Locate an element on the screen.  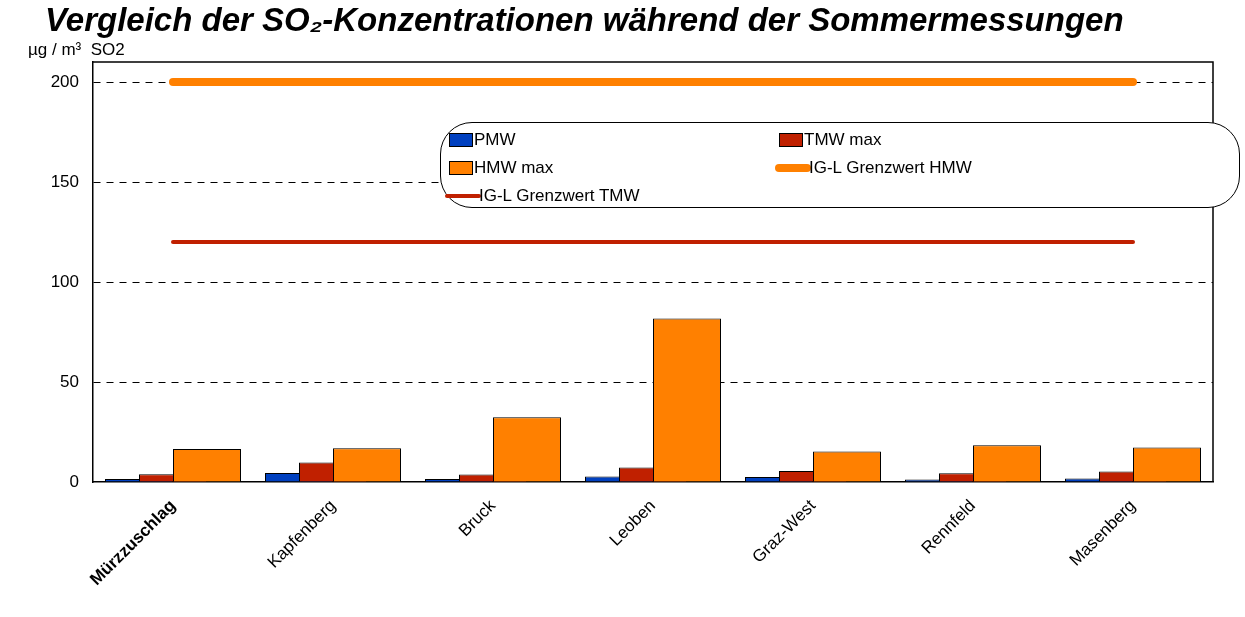
legend-label: TMW max is located at coordinates (843, 140).